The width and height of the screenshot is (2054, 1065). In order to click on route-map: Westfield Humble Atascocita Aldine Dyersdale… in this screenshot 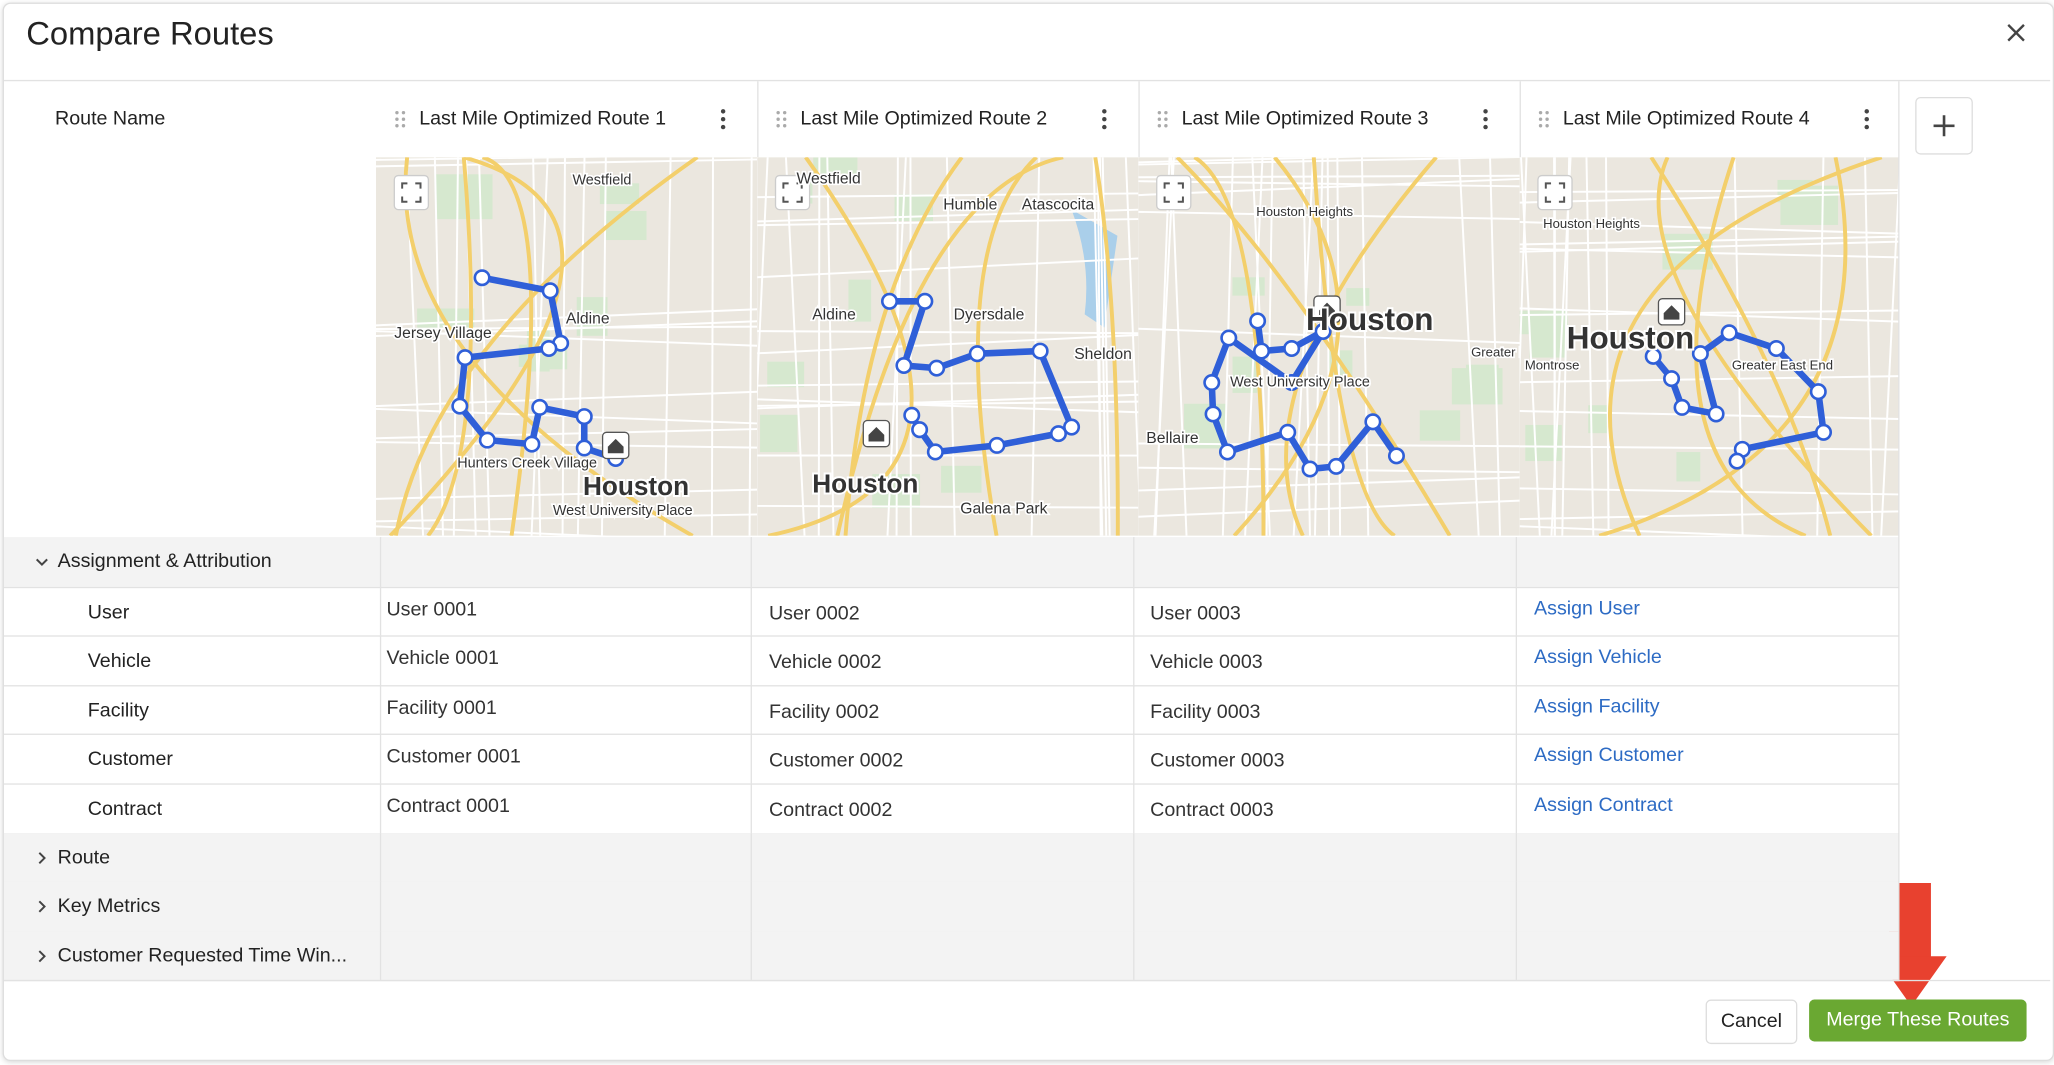, I will do `click(948, 346)`.